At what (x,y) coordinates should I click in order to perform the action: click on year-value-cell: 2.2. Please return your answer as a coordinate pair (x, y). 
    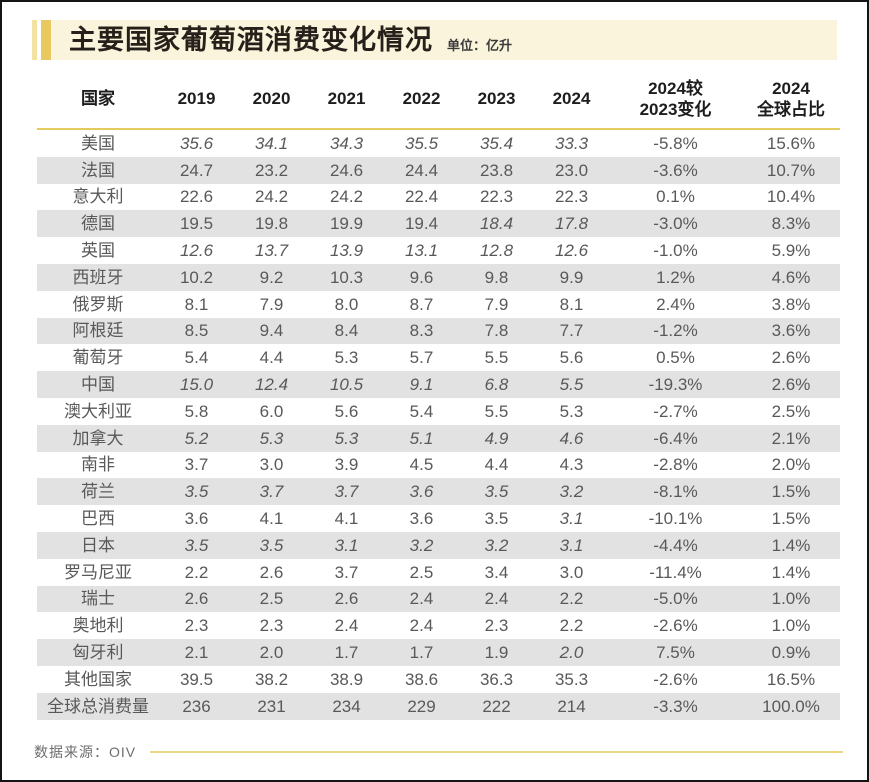
    Looking at the image, I should click on (196, 572).